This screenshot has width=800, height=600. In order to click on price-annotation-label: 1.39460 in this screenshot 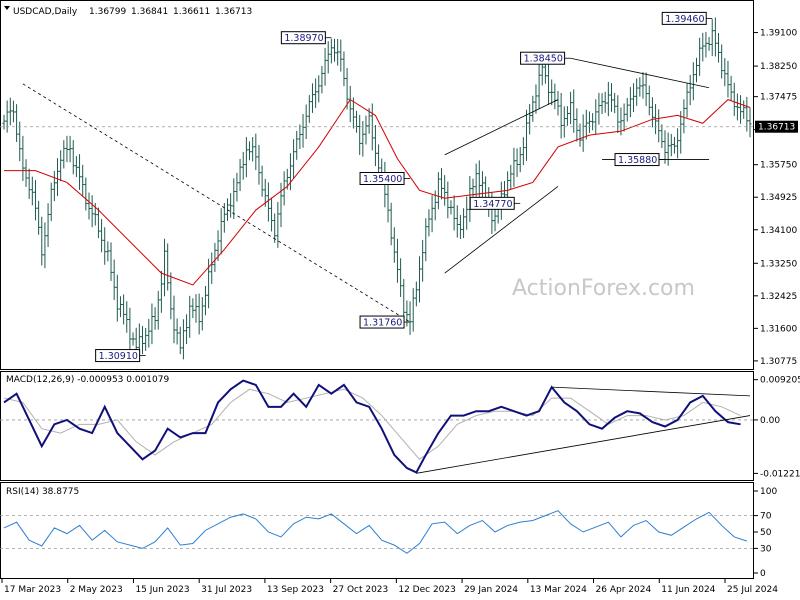, I will do `click(684, 19)`.